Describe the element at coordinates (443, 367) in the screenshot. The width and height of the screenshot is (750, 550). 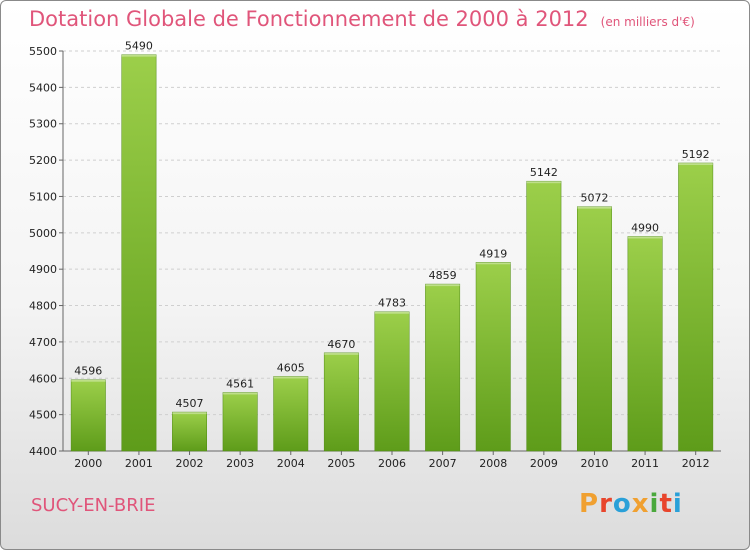
I see `bar-2007` at that location.